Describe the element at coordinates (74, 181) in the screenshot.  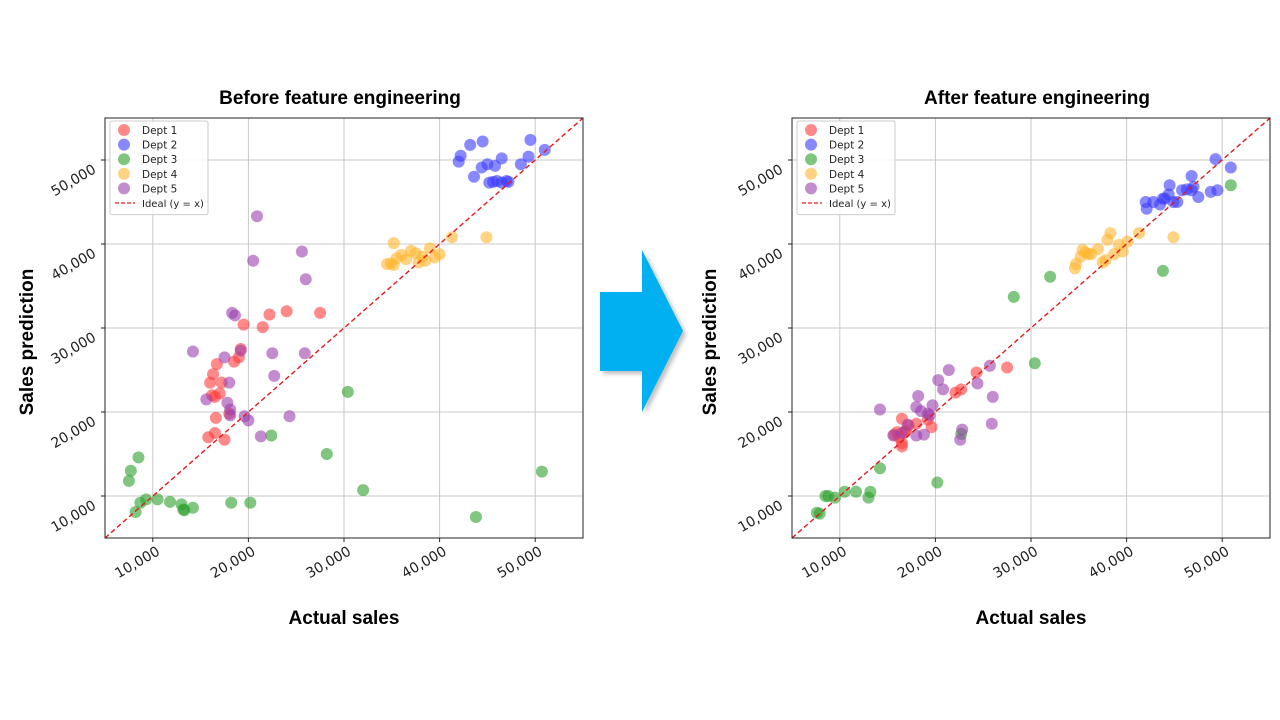
I see `y-tick-label: 50,000` at that location.